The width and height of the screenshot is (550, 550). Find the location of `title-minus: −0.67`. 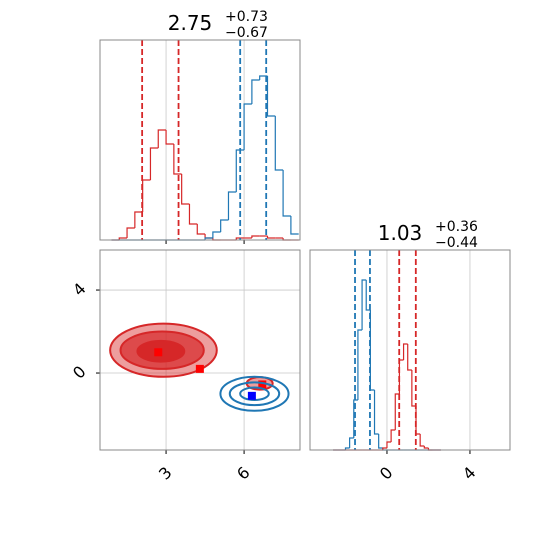

title-minus: −0.67 is located at coordinates (246, 33).